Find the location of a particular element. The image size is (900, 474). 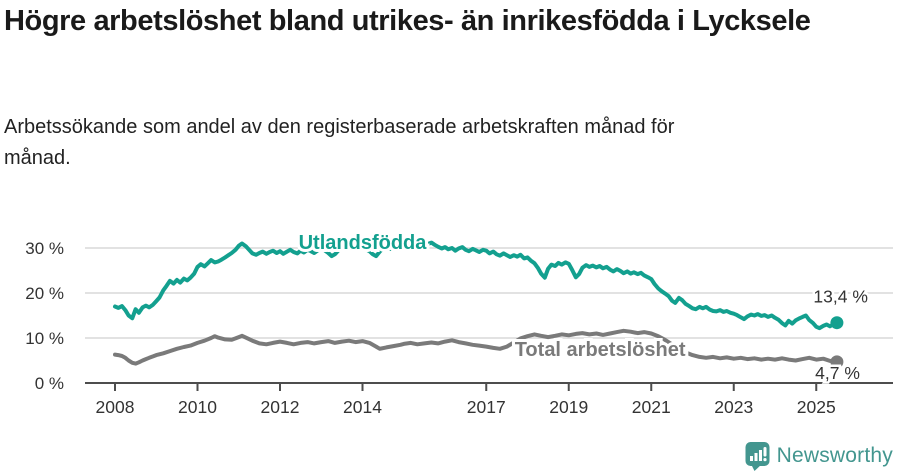

x-tick-label: 2010 is located at coordinates (197, 407).